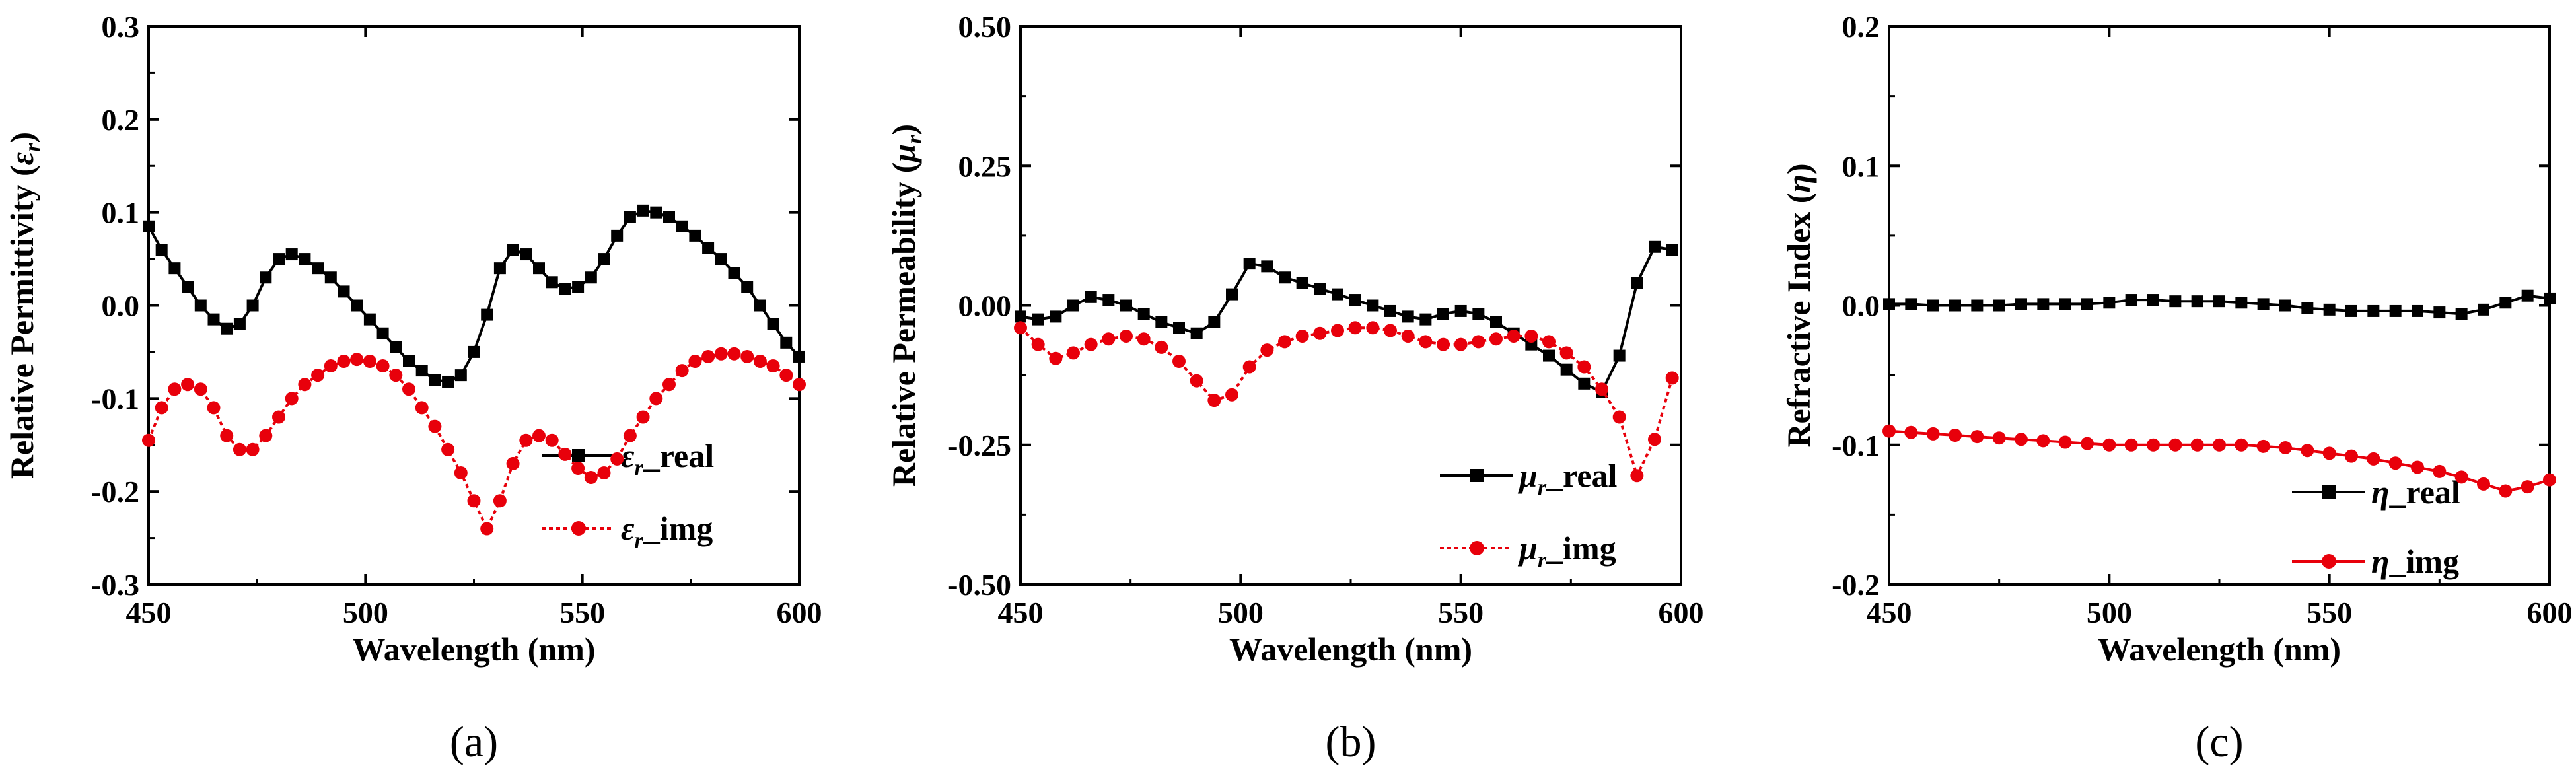 Image resolution: width=2576 pixels, height=778 pixels. Describe the element at coordinates (24, 305) in the screenshot. I see `y-axis-title: Relative Permittivity (εr)` at that location.